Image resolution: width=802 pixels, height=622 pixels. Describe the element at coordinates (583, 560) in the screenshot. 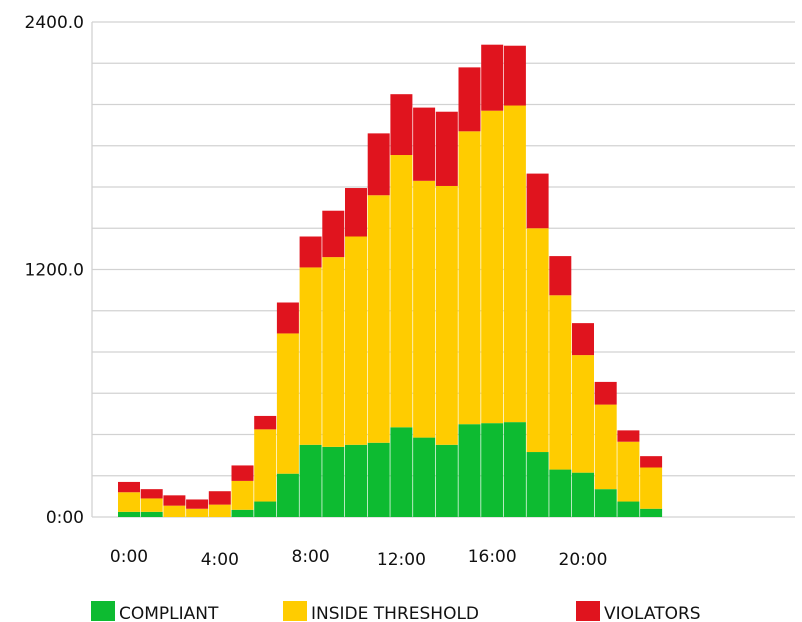

I see `x-tick-label: 20:00` at that location.